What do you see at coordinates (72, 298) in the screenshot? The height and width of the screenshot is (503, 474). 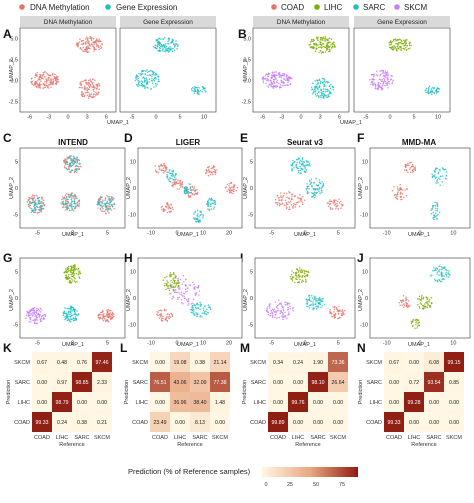 I see `panel-intend-cancer-frame` at bounding box center [72, 298].